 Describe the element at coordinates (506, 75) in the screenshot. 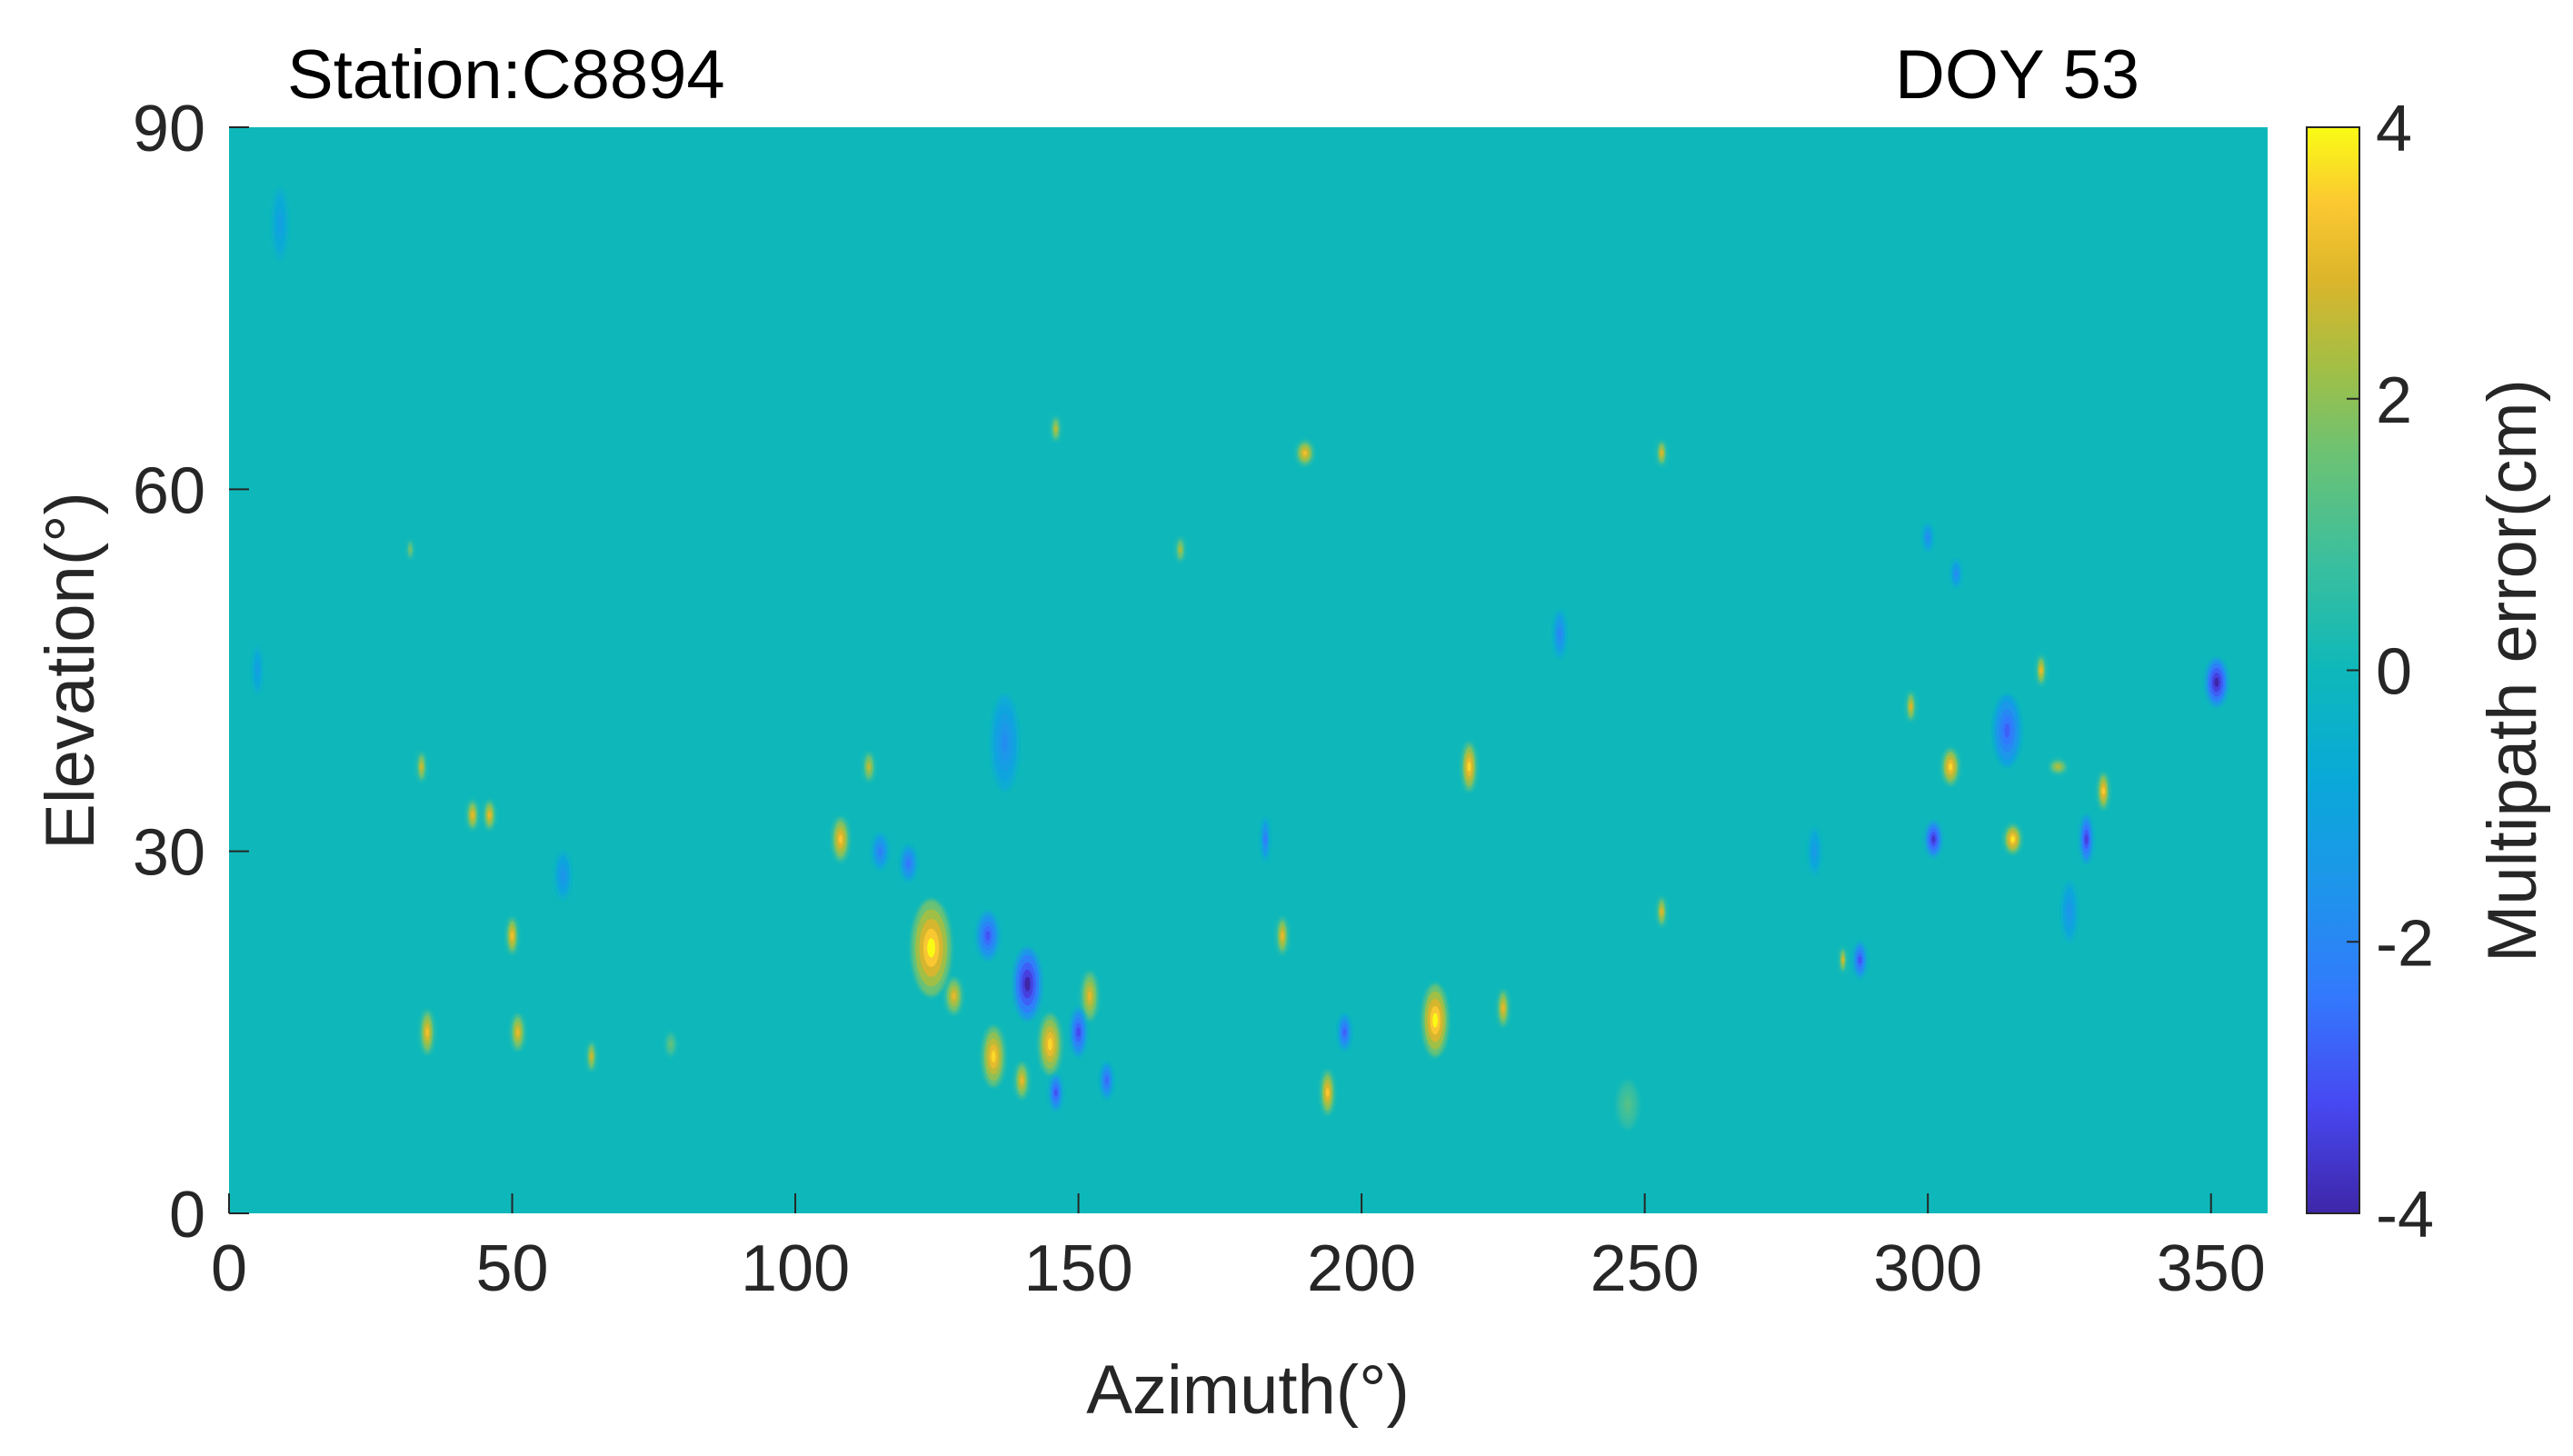

I see `station-title: Station:C8894` at that location.